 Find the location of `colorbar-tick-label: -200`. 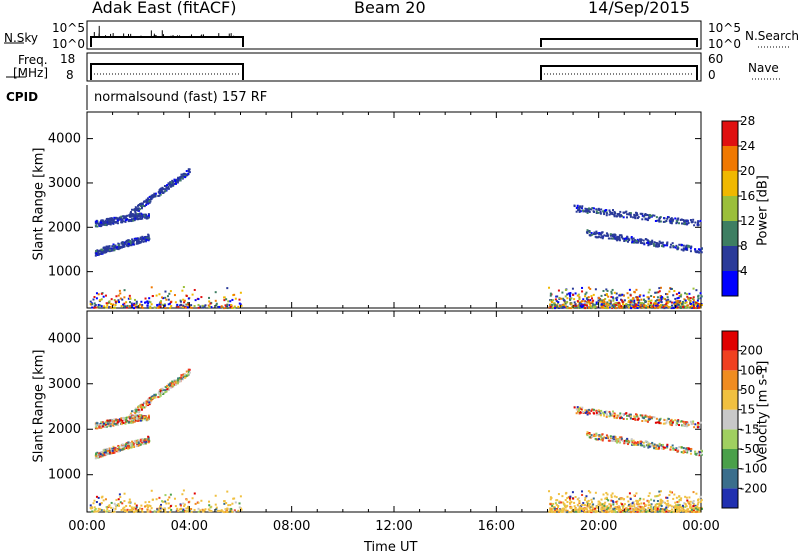

colorbar-tick-label: -200 is located at coordinates (753, 488).